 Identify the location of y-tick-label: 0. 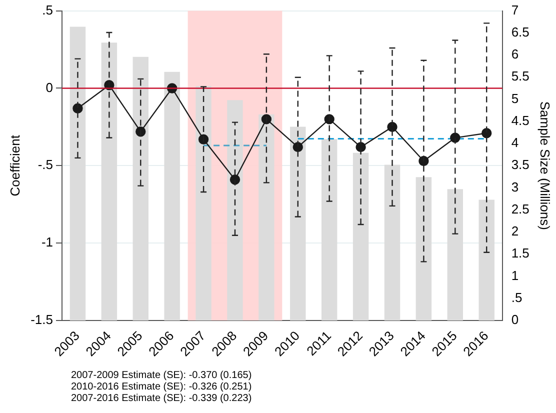
(49, 87).